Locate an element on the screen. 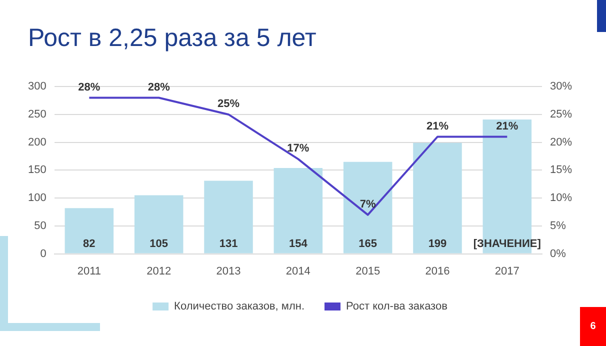  y-tick-label: 150 is located at coordinates (37, 170).